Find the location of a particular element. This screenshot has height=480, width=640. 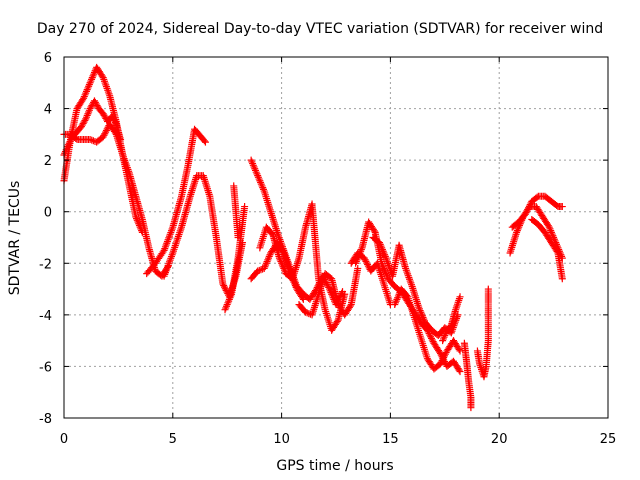

y-tick-label: -6 is located at coordinates (45, 367).